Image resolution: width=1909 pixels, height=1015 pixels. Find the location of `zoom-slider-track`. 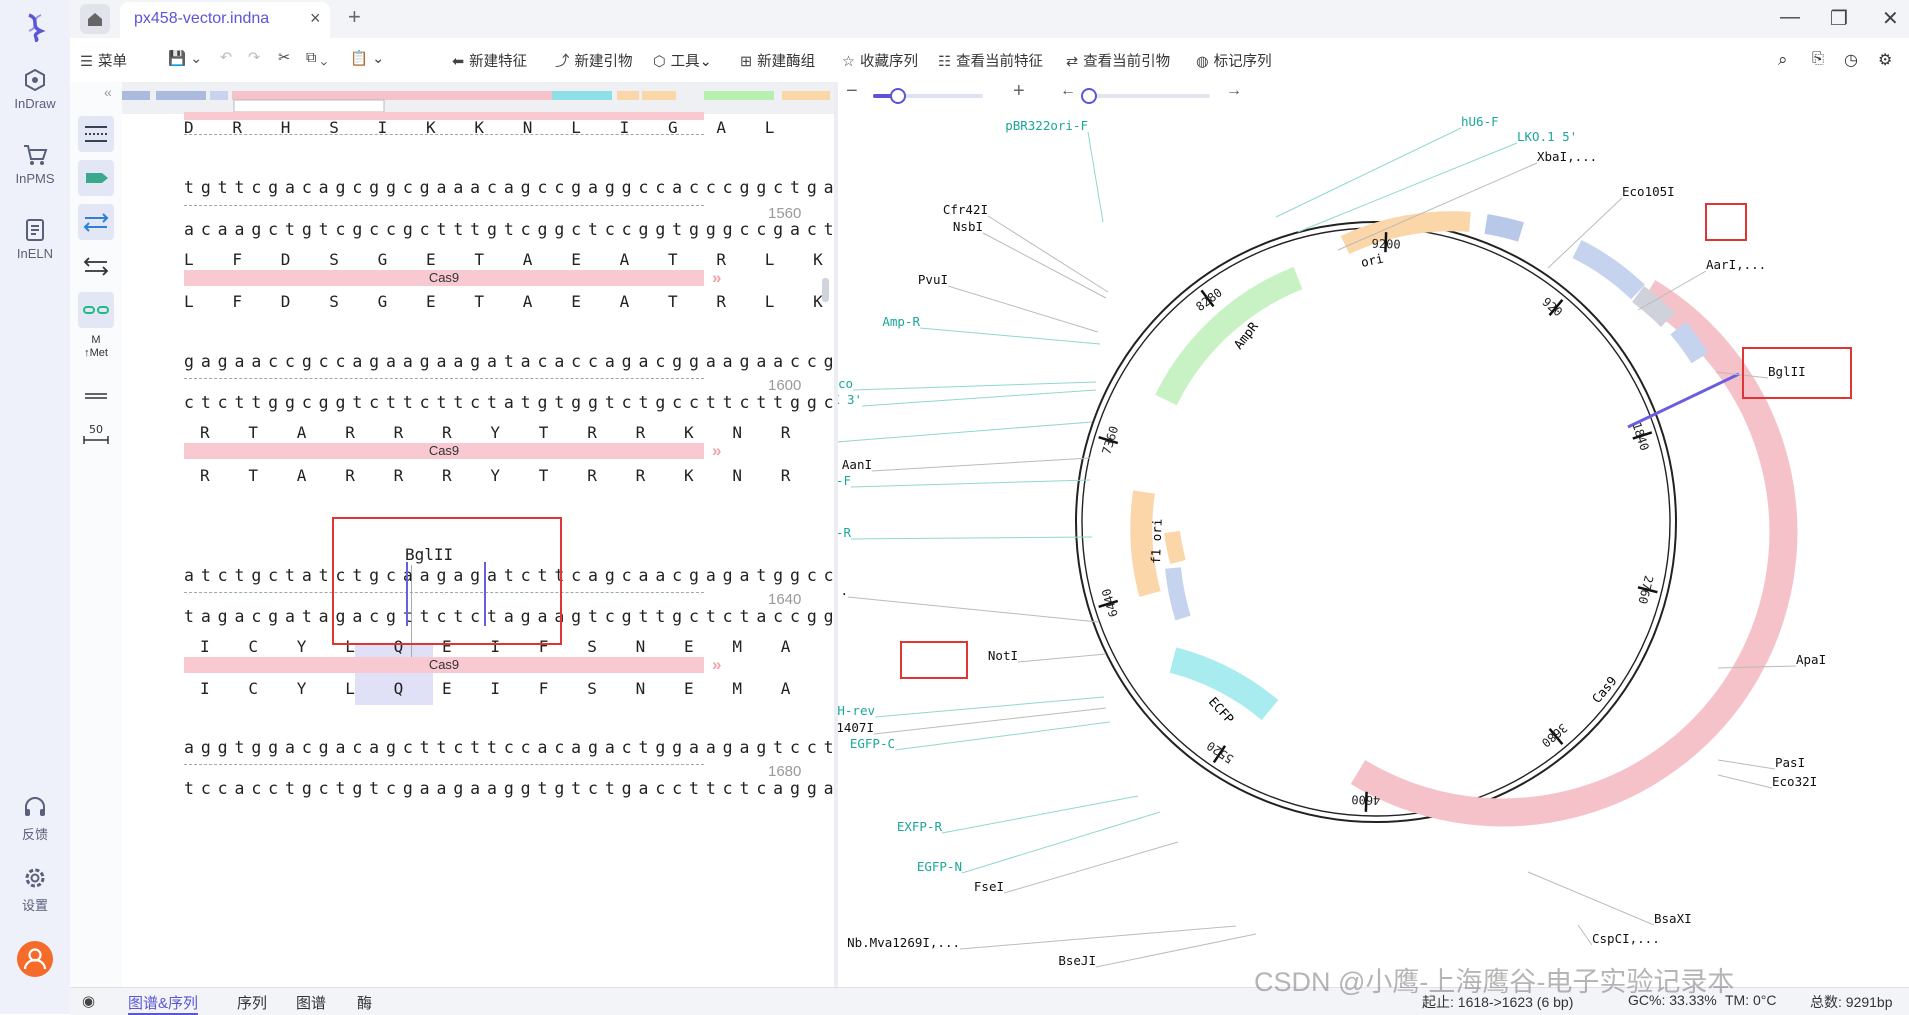

zoom-slider-track is located at coordinates (928, 96).